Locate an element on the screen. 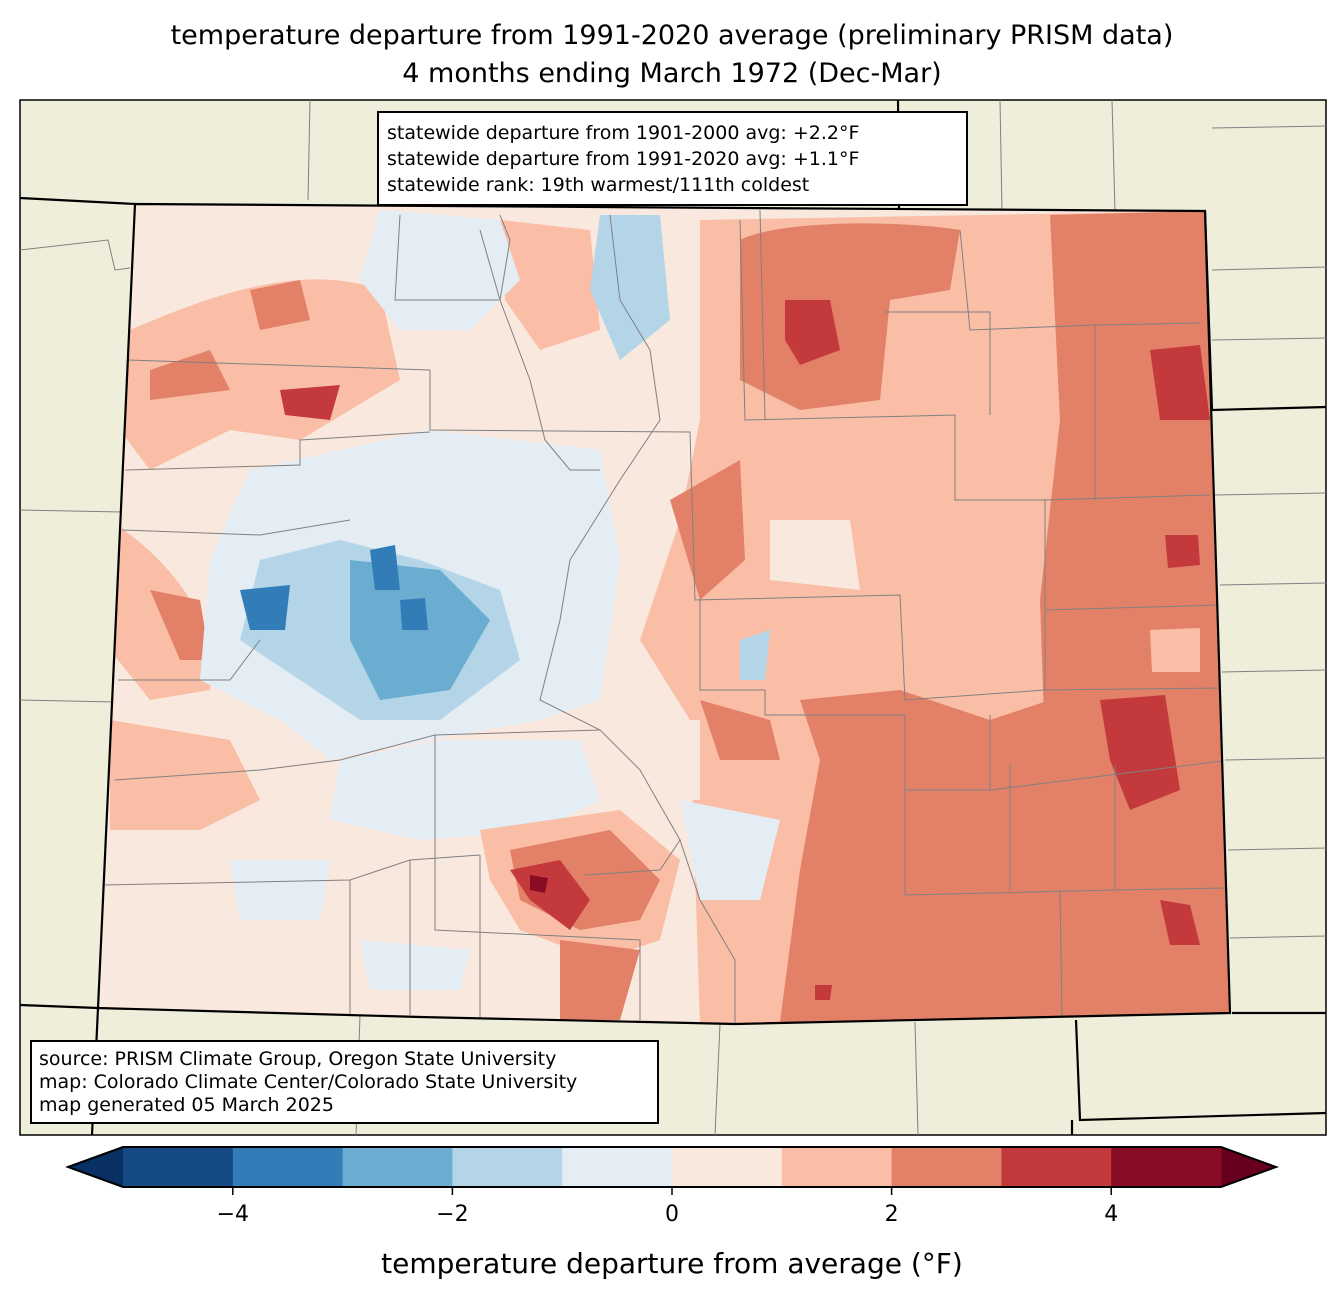 The height and width of the screenshot is (1299, 1344). colorbar-label: temperature departure from average (°F) is located at coordinates (672, 1263).